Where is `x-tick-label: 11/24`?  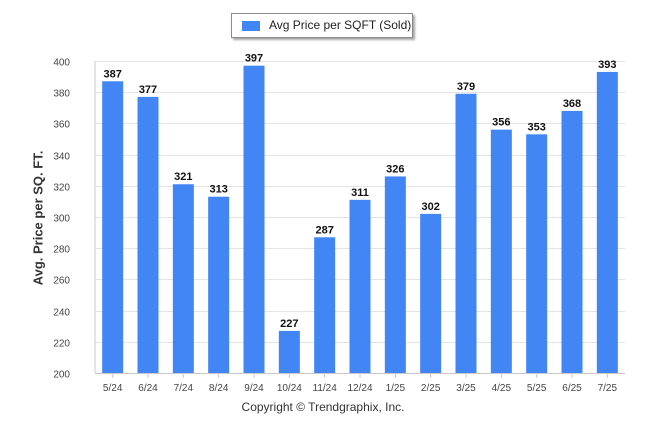 x-tick-label: 11/24 is located at coordinates (325, 388).